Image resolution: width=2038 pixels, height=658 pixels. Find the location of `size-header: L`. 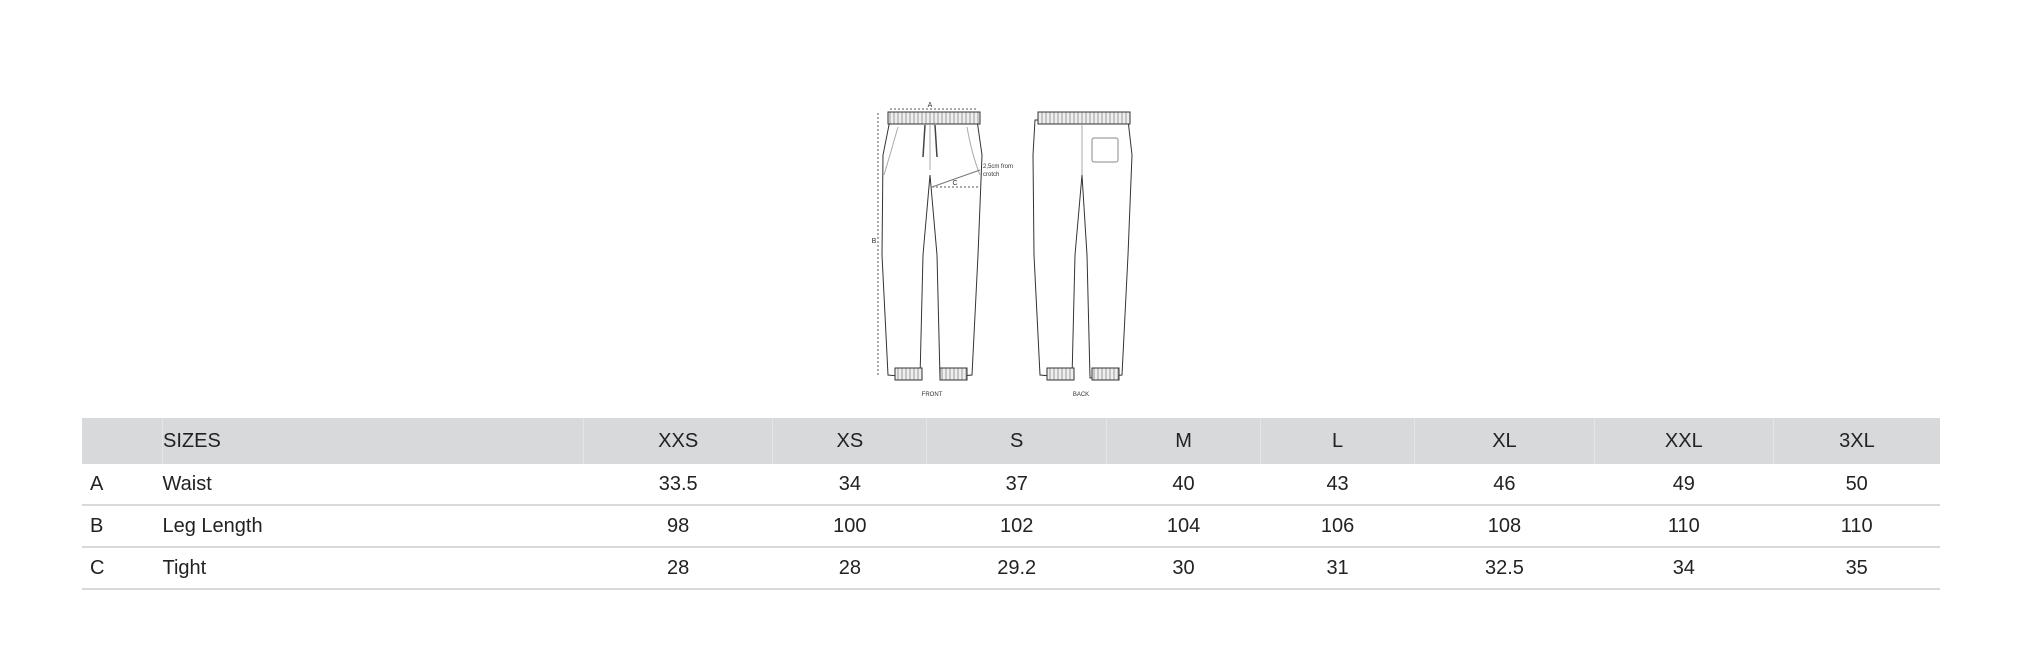

size-header: L is located at coordinates (1338, 441).